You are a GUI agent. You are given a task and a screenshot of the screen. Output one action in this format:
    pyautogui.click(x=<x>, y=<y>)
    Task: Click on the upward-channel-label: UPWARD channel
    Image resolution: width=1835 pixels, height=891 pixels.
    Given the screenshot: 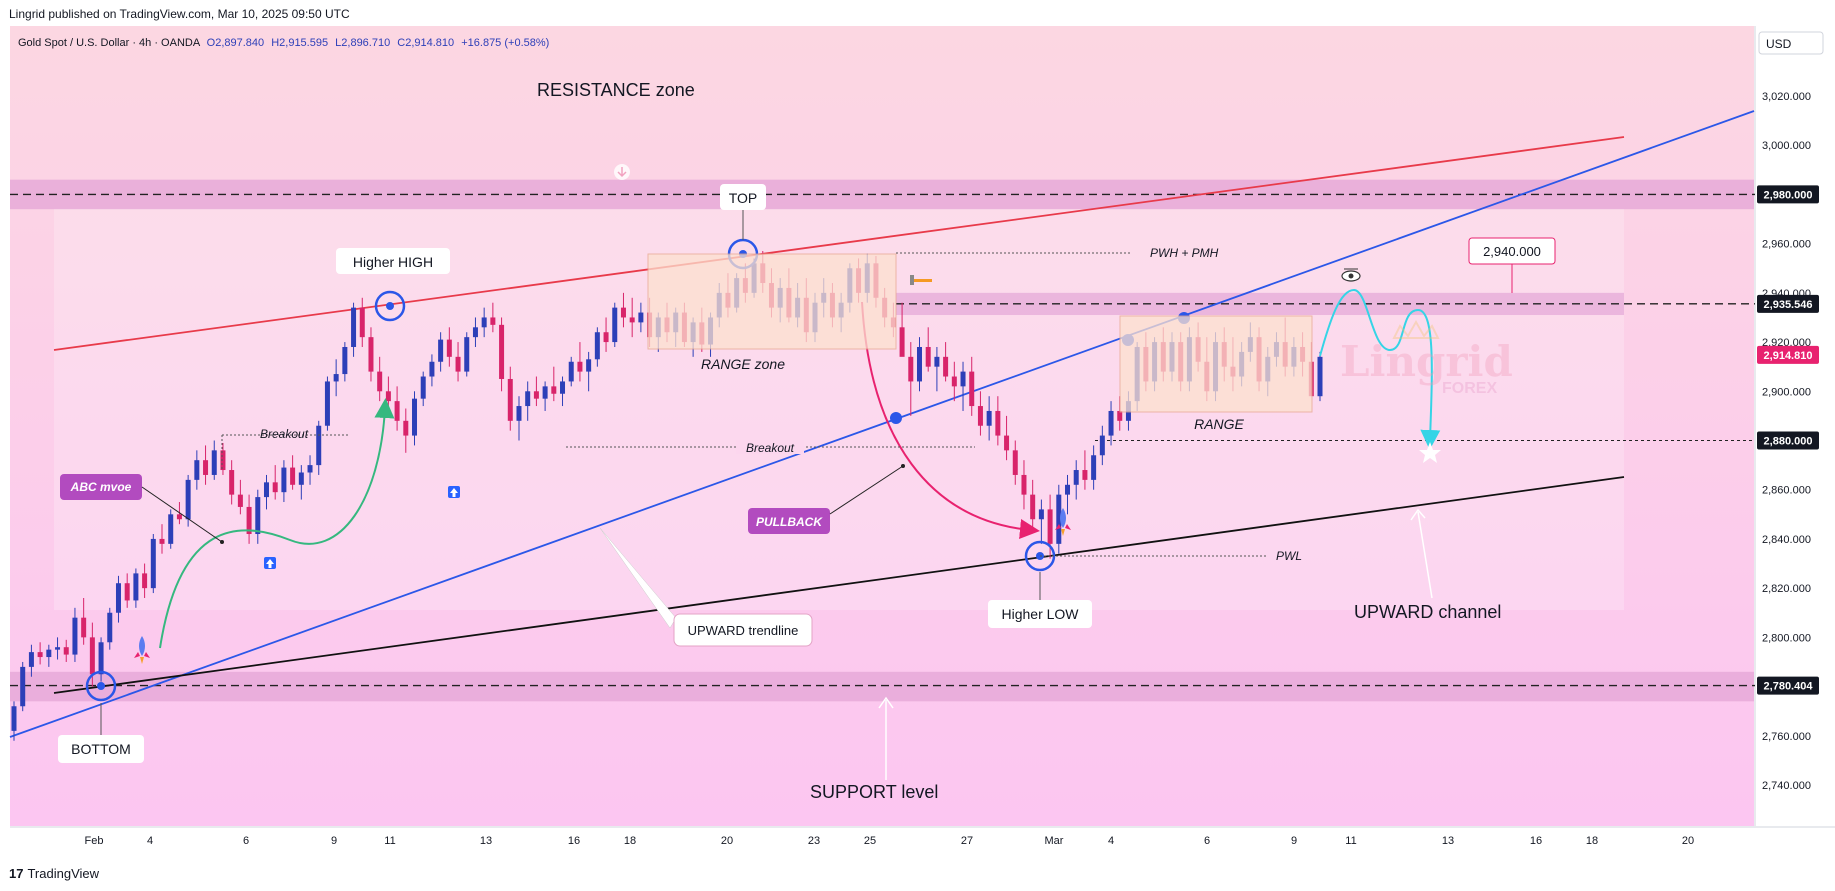 What is the action you would take?
    pyautogui.click(x=1427, y=612)
    